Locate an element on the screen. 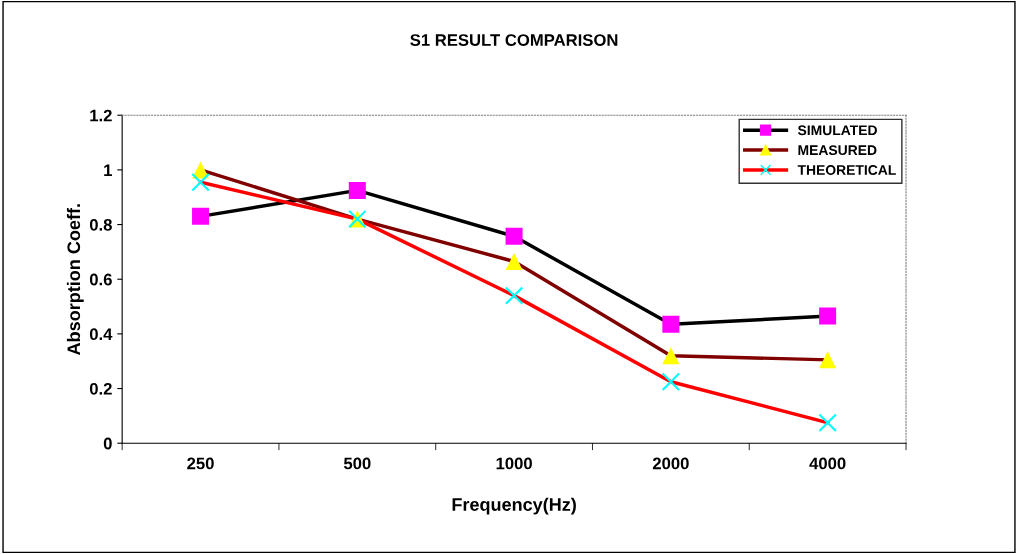  y-axis-title: Absorption Coeff. is located at coordinates (75, 279).